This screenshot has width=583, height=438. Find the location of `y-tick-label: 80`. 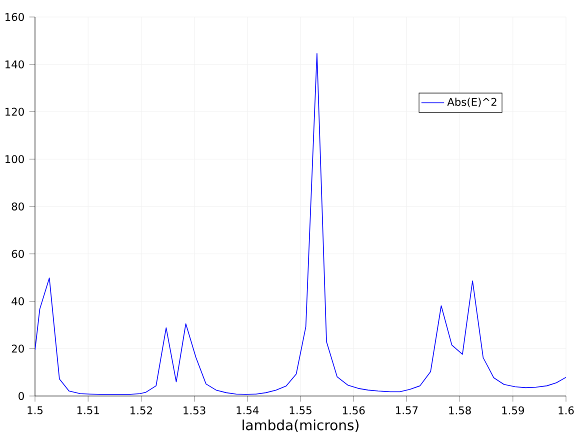

y-tick-label: 80 is located at coordinates (18, 206).